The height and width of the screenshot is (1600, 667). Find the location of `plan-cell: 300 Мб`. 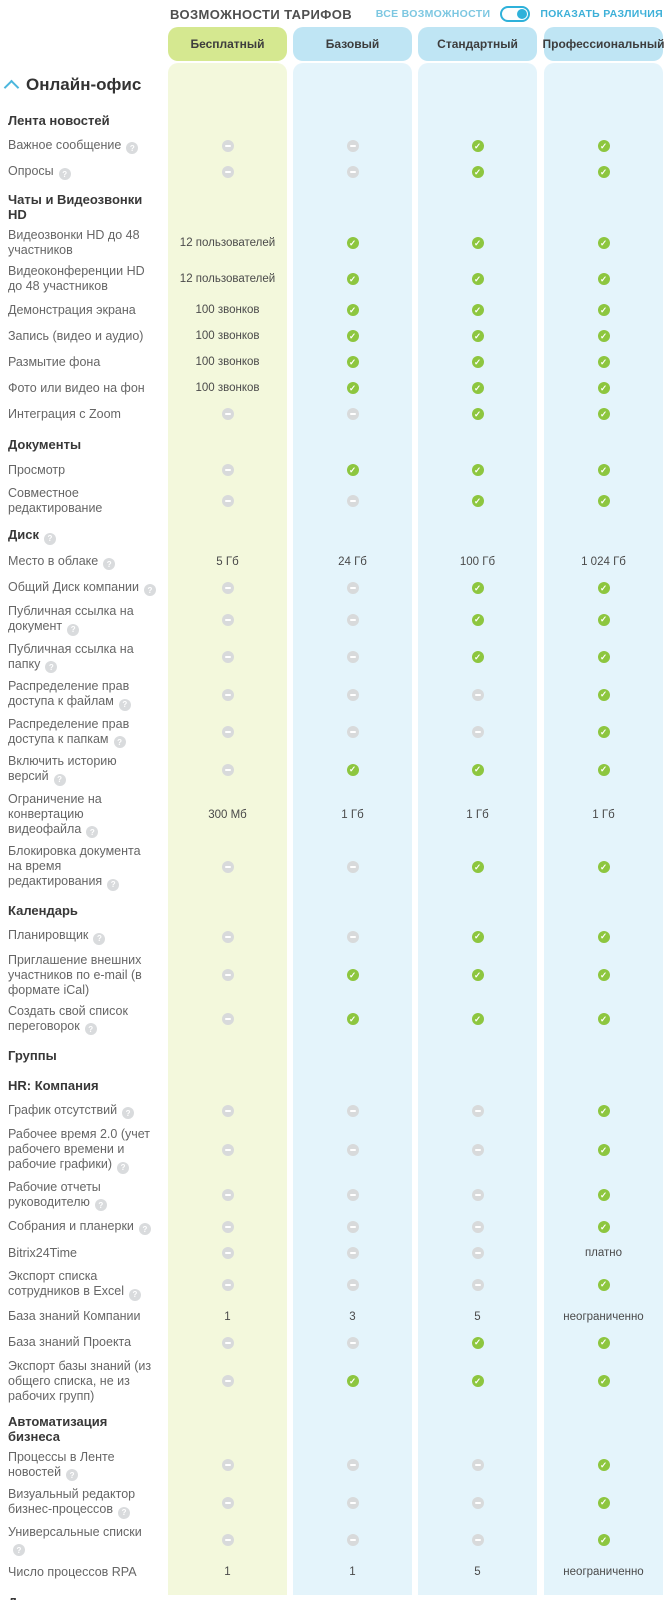

plan-cell: 300 Мб is located at coordinates (227, 815).